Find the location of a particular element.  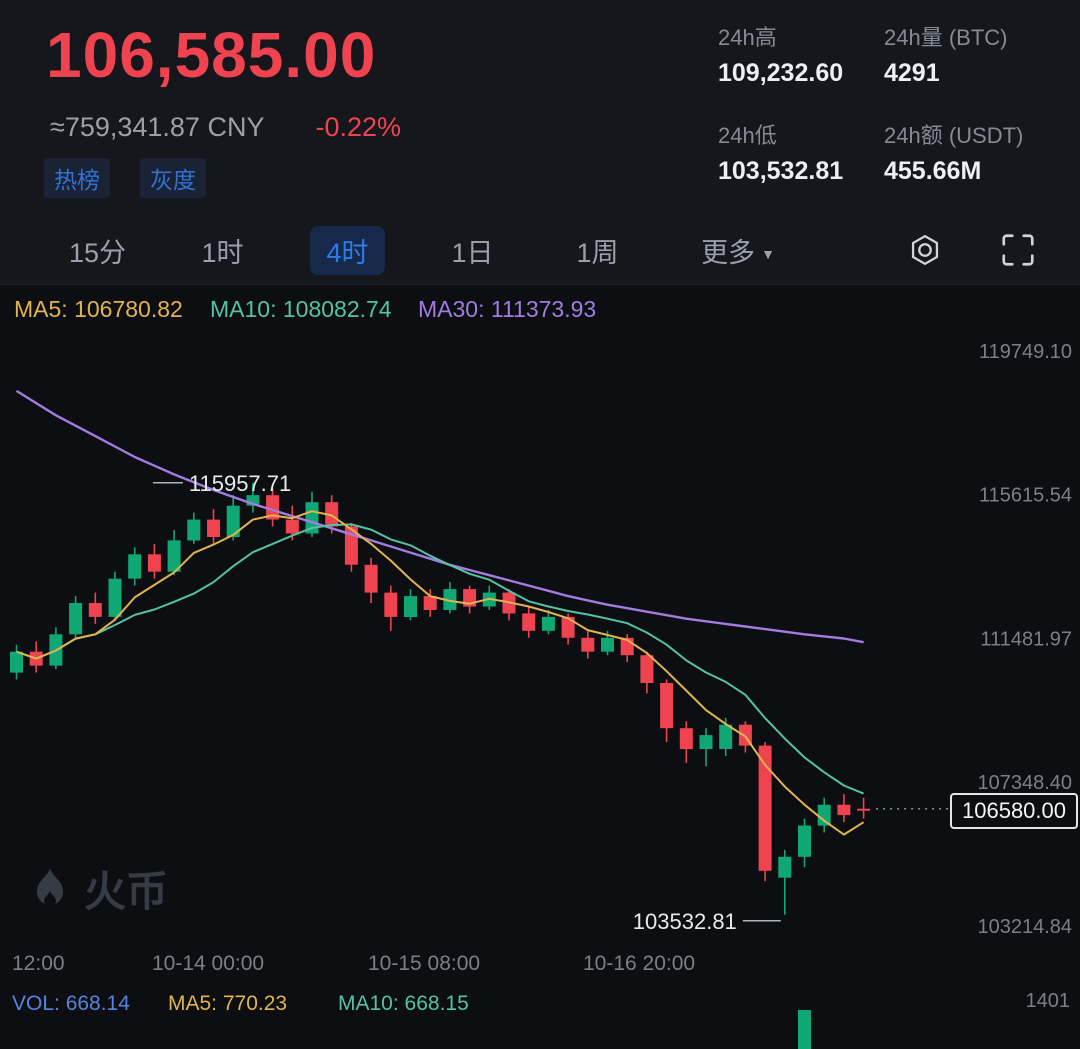

watermark: 火币 is located at coordinates (97, 888).